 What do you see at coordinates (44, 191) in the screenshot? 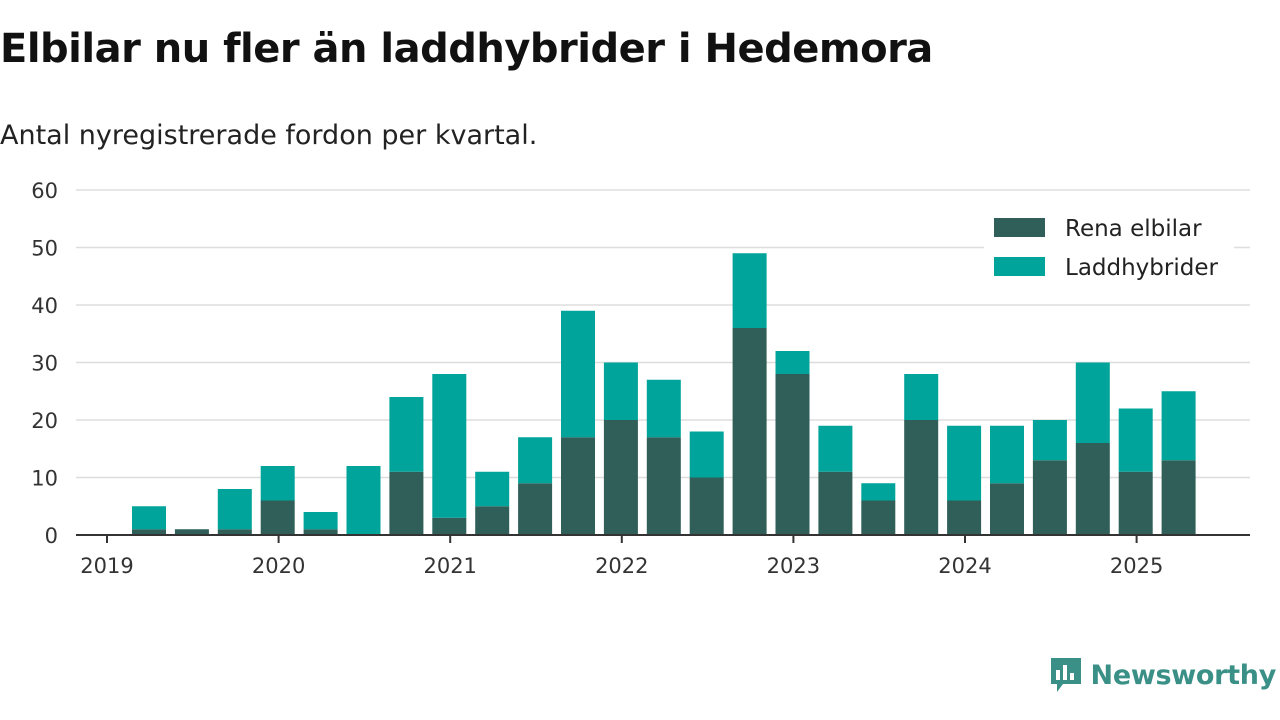
I see `y-tick-label: 60` at bounding box center [44, 191].